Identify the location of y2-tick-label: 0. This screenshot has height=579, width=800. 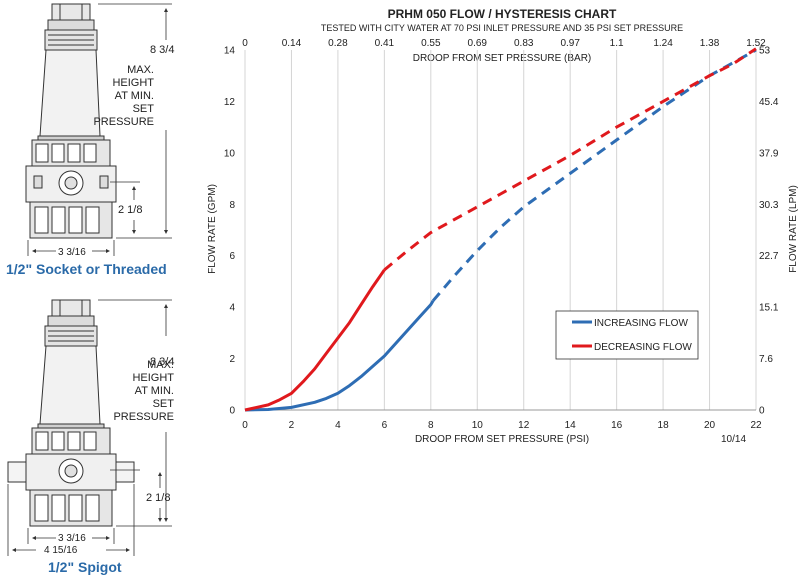
(762, 411).